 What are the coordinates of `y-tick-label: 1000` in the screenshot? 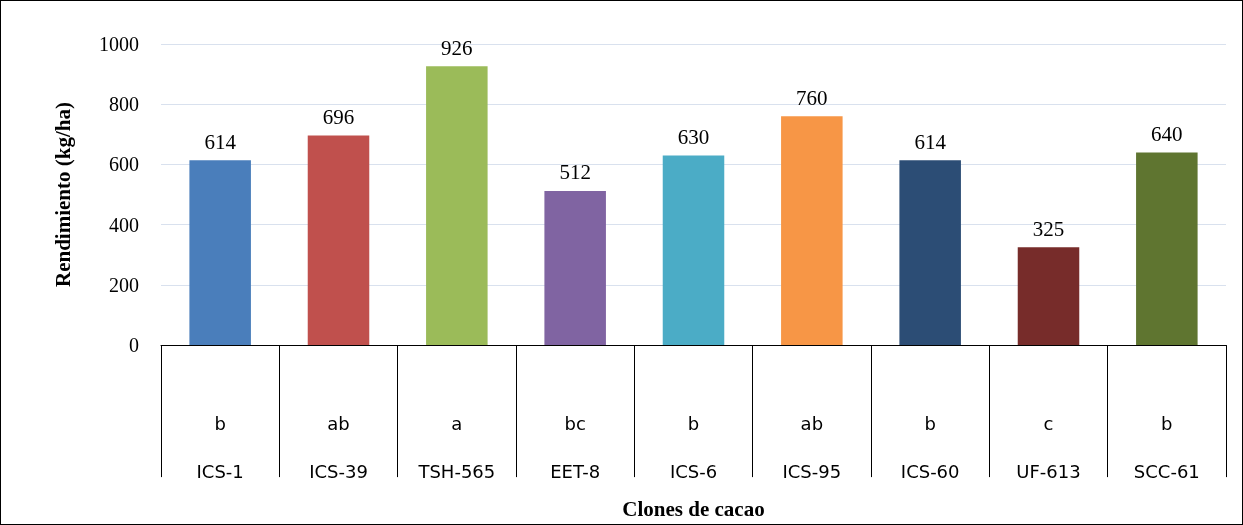 It's located at (119, 44).